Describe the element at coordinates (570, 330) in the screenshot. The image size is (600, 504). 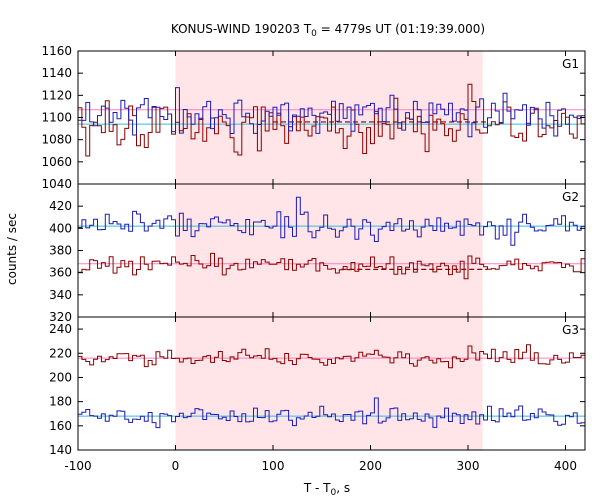
I see `panel-label-g3: G3` at that location.